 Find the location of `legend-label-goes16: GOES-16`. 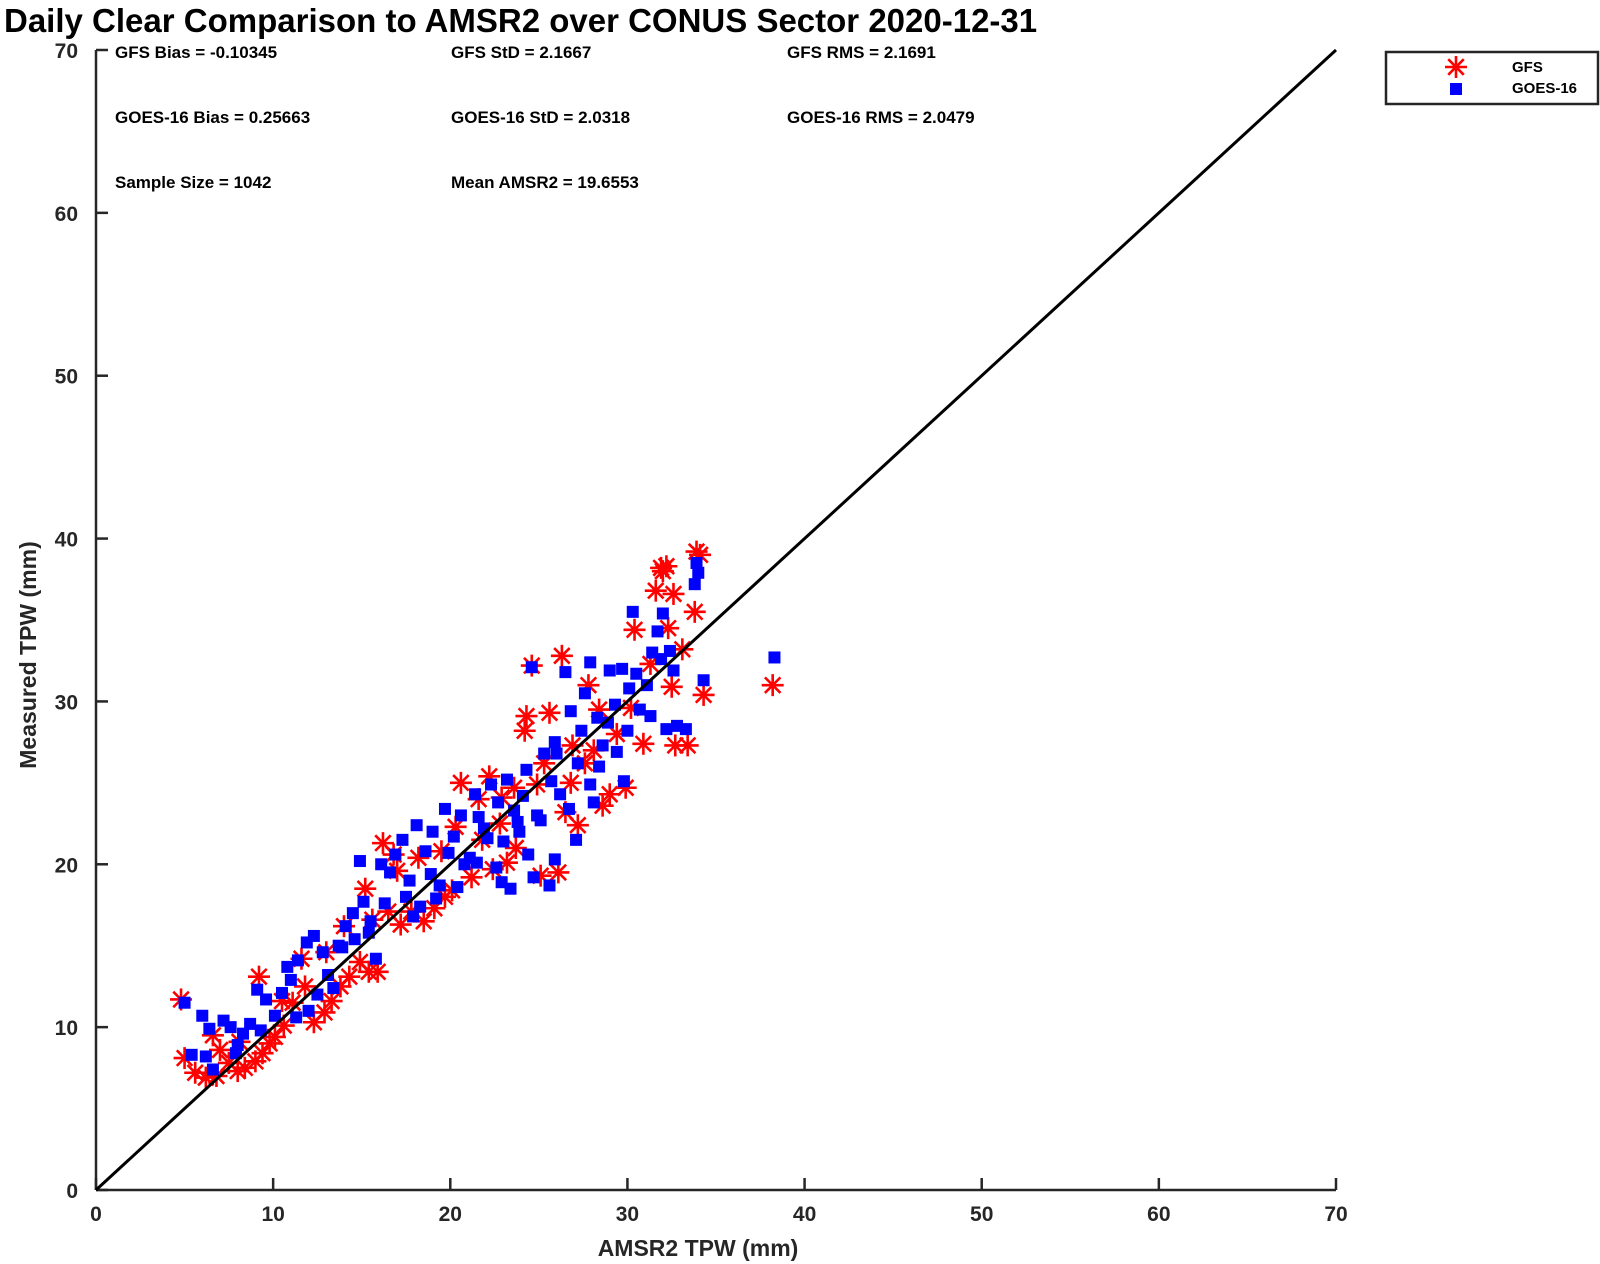

legend-label-goes16: GOES-16 is located at coordinates (1544, 88).